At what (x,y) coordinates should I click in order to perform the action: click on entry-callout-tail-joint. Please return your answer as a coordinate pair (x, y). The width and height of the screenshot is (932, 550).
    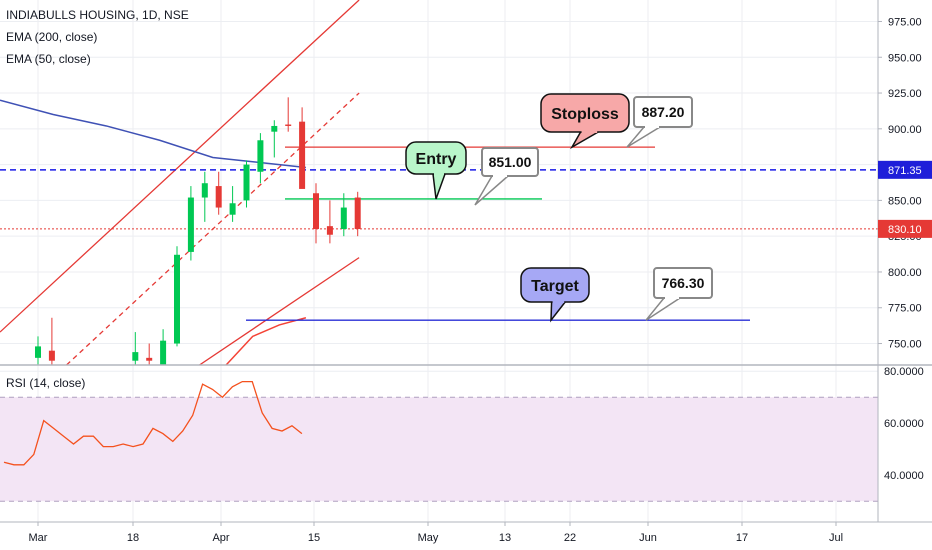
    Looking at the image, I should click on (439, 173).